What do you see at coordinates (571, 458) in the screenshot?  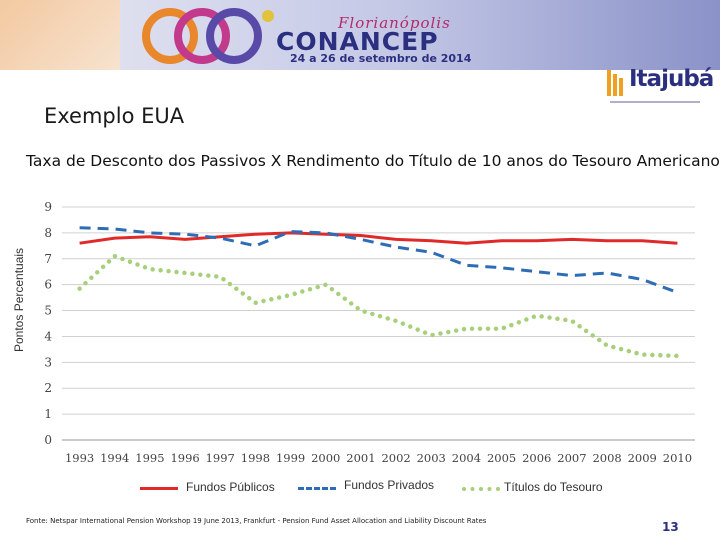 I see `x-tick-label: 2007` at bounding box center [571, 458].